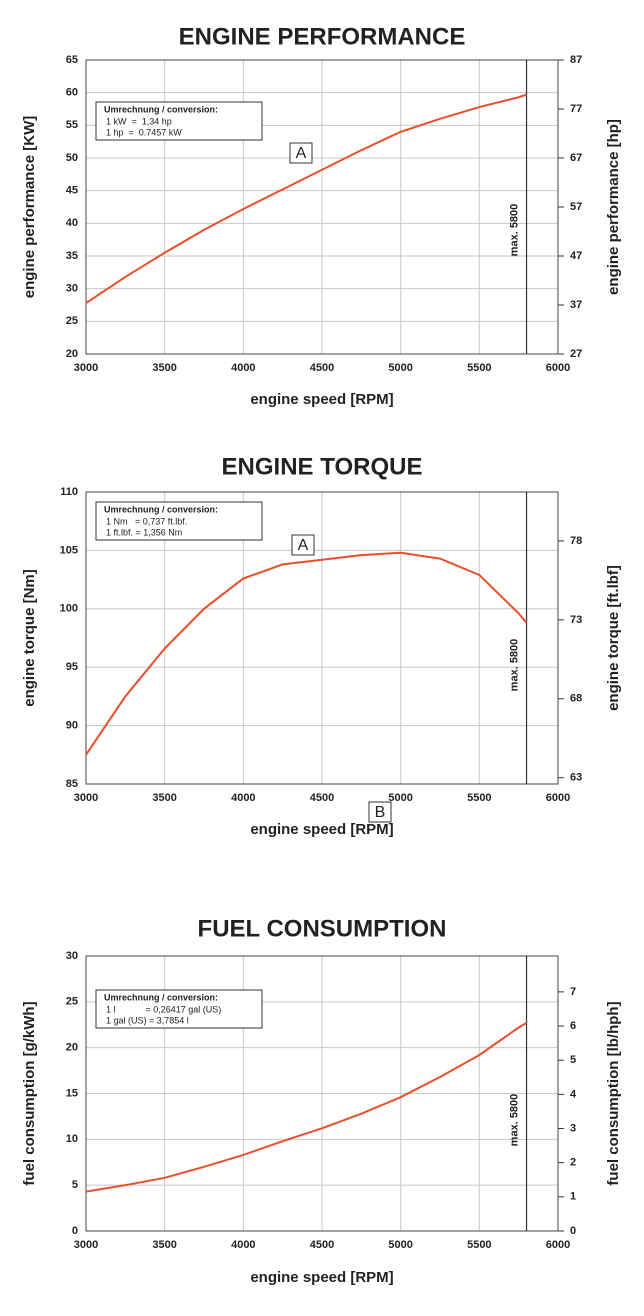 Image resolution: width=644 pixels, height=1316 pixels. I want to click on y2-axis-label: engine performance [hp], so click(613, 207).